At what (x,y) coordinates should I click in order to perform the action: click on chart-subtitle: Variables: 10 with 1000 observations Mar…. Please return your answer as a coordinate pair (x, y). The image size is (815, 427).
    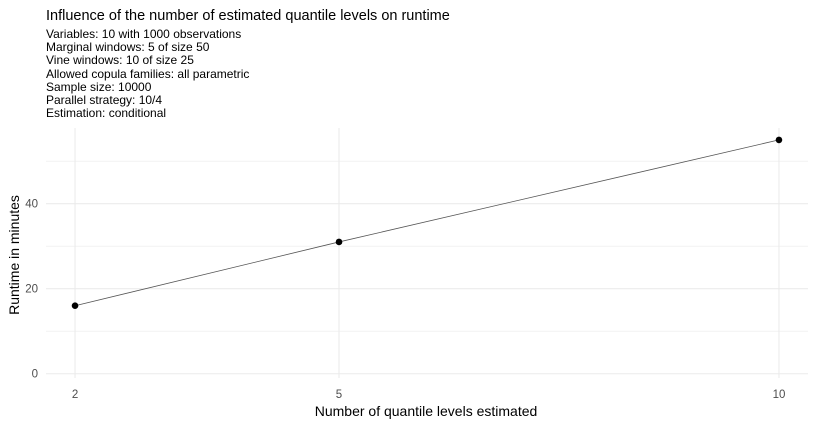
    Looking at the image, I should click on (148, 74).